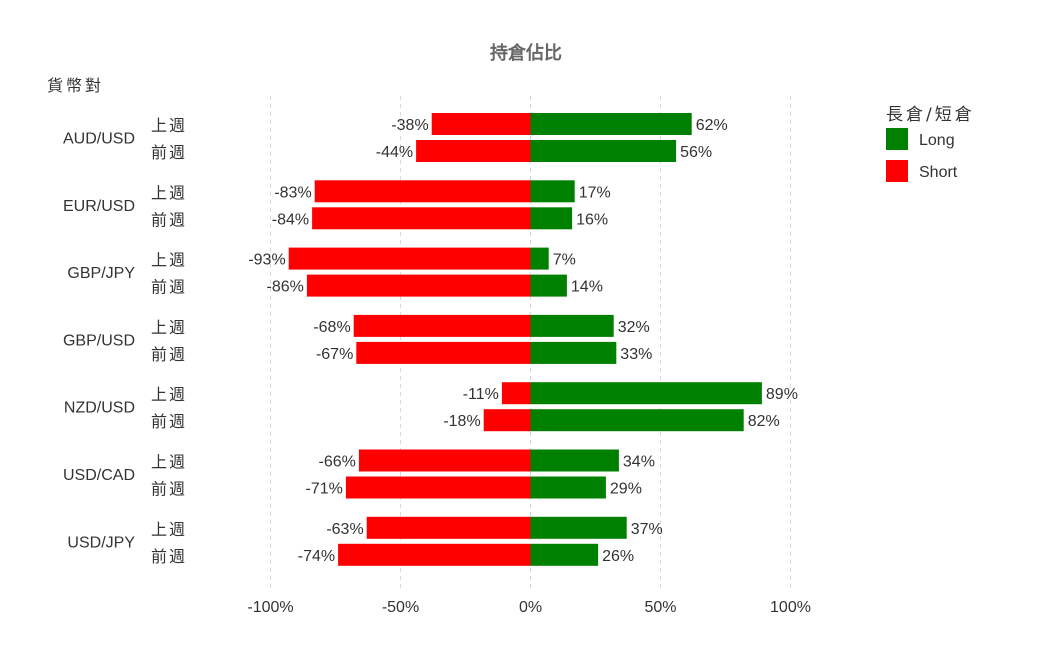  Describe the element at coordinates (99, 340) in the screenshot. I see `category-label: GBP/USD` at that location.